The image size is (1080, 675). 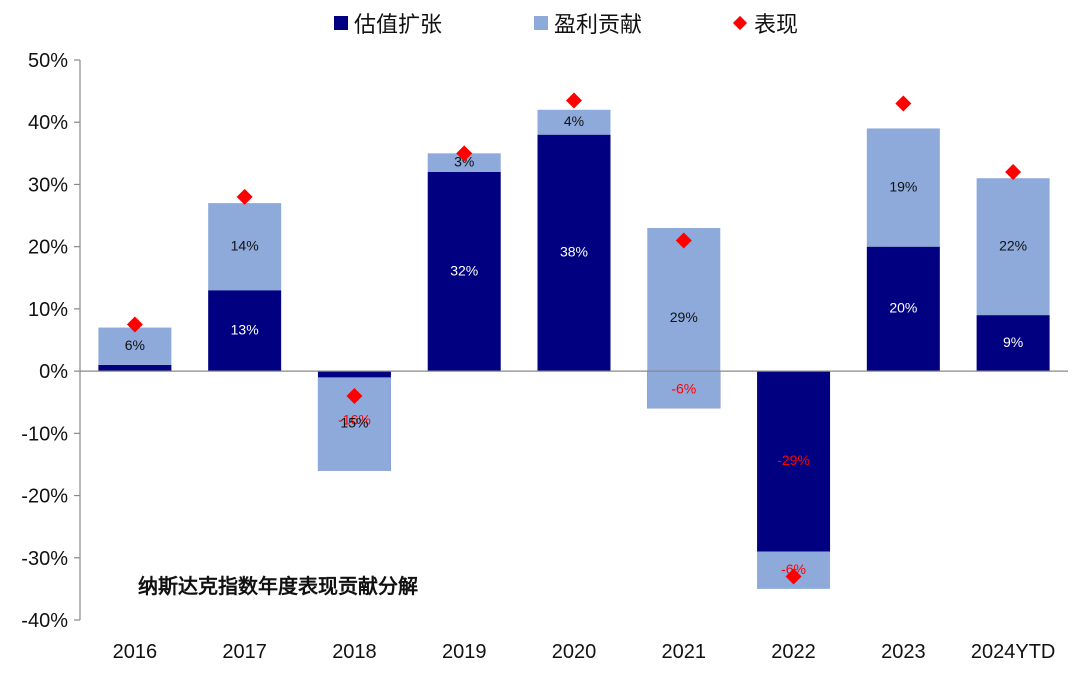 I want to click on data-label-valuation: 9%, so click(x=1013, y=342).